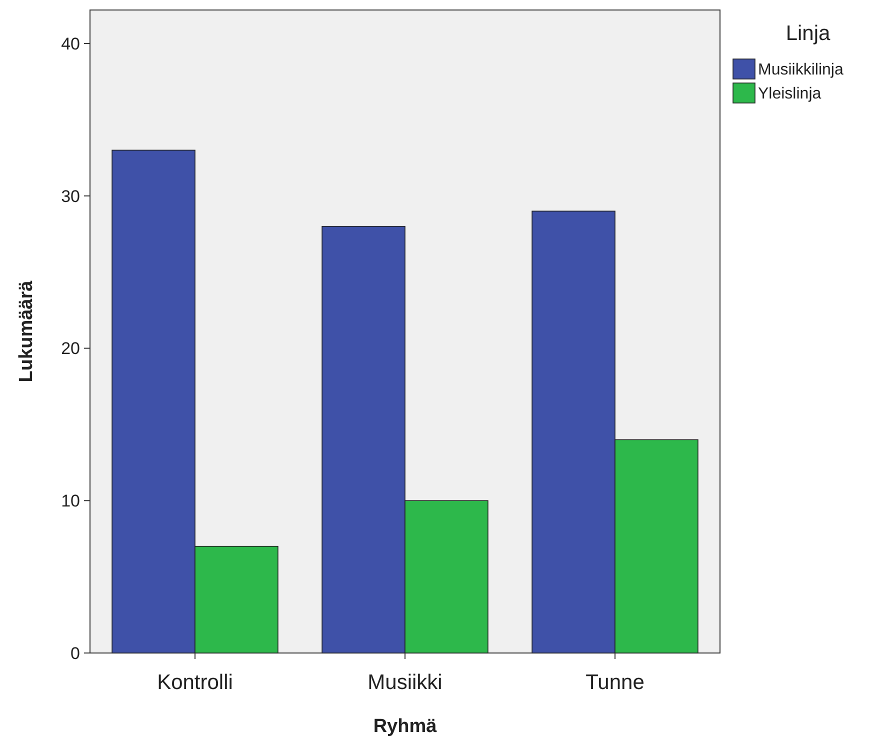  I want to click on x-axis-title: Ryhmä, so click(405, 726).